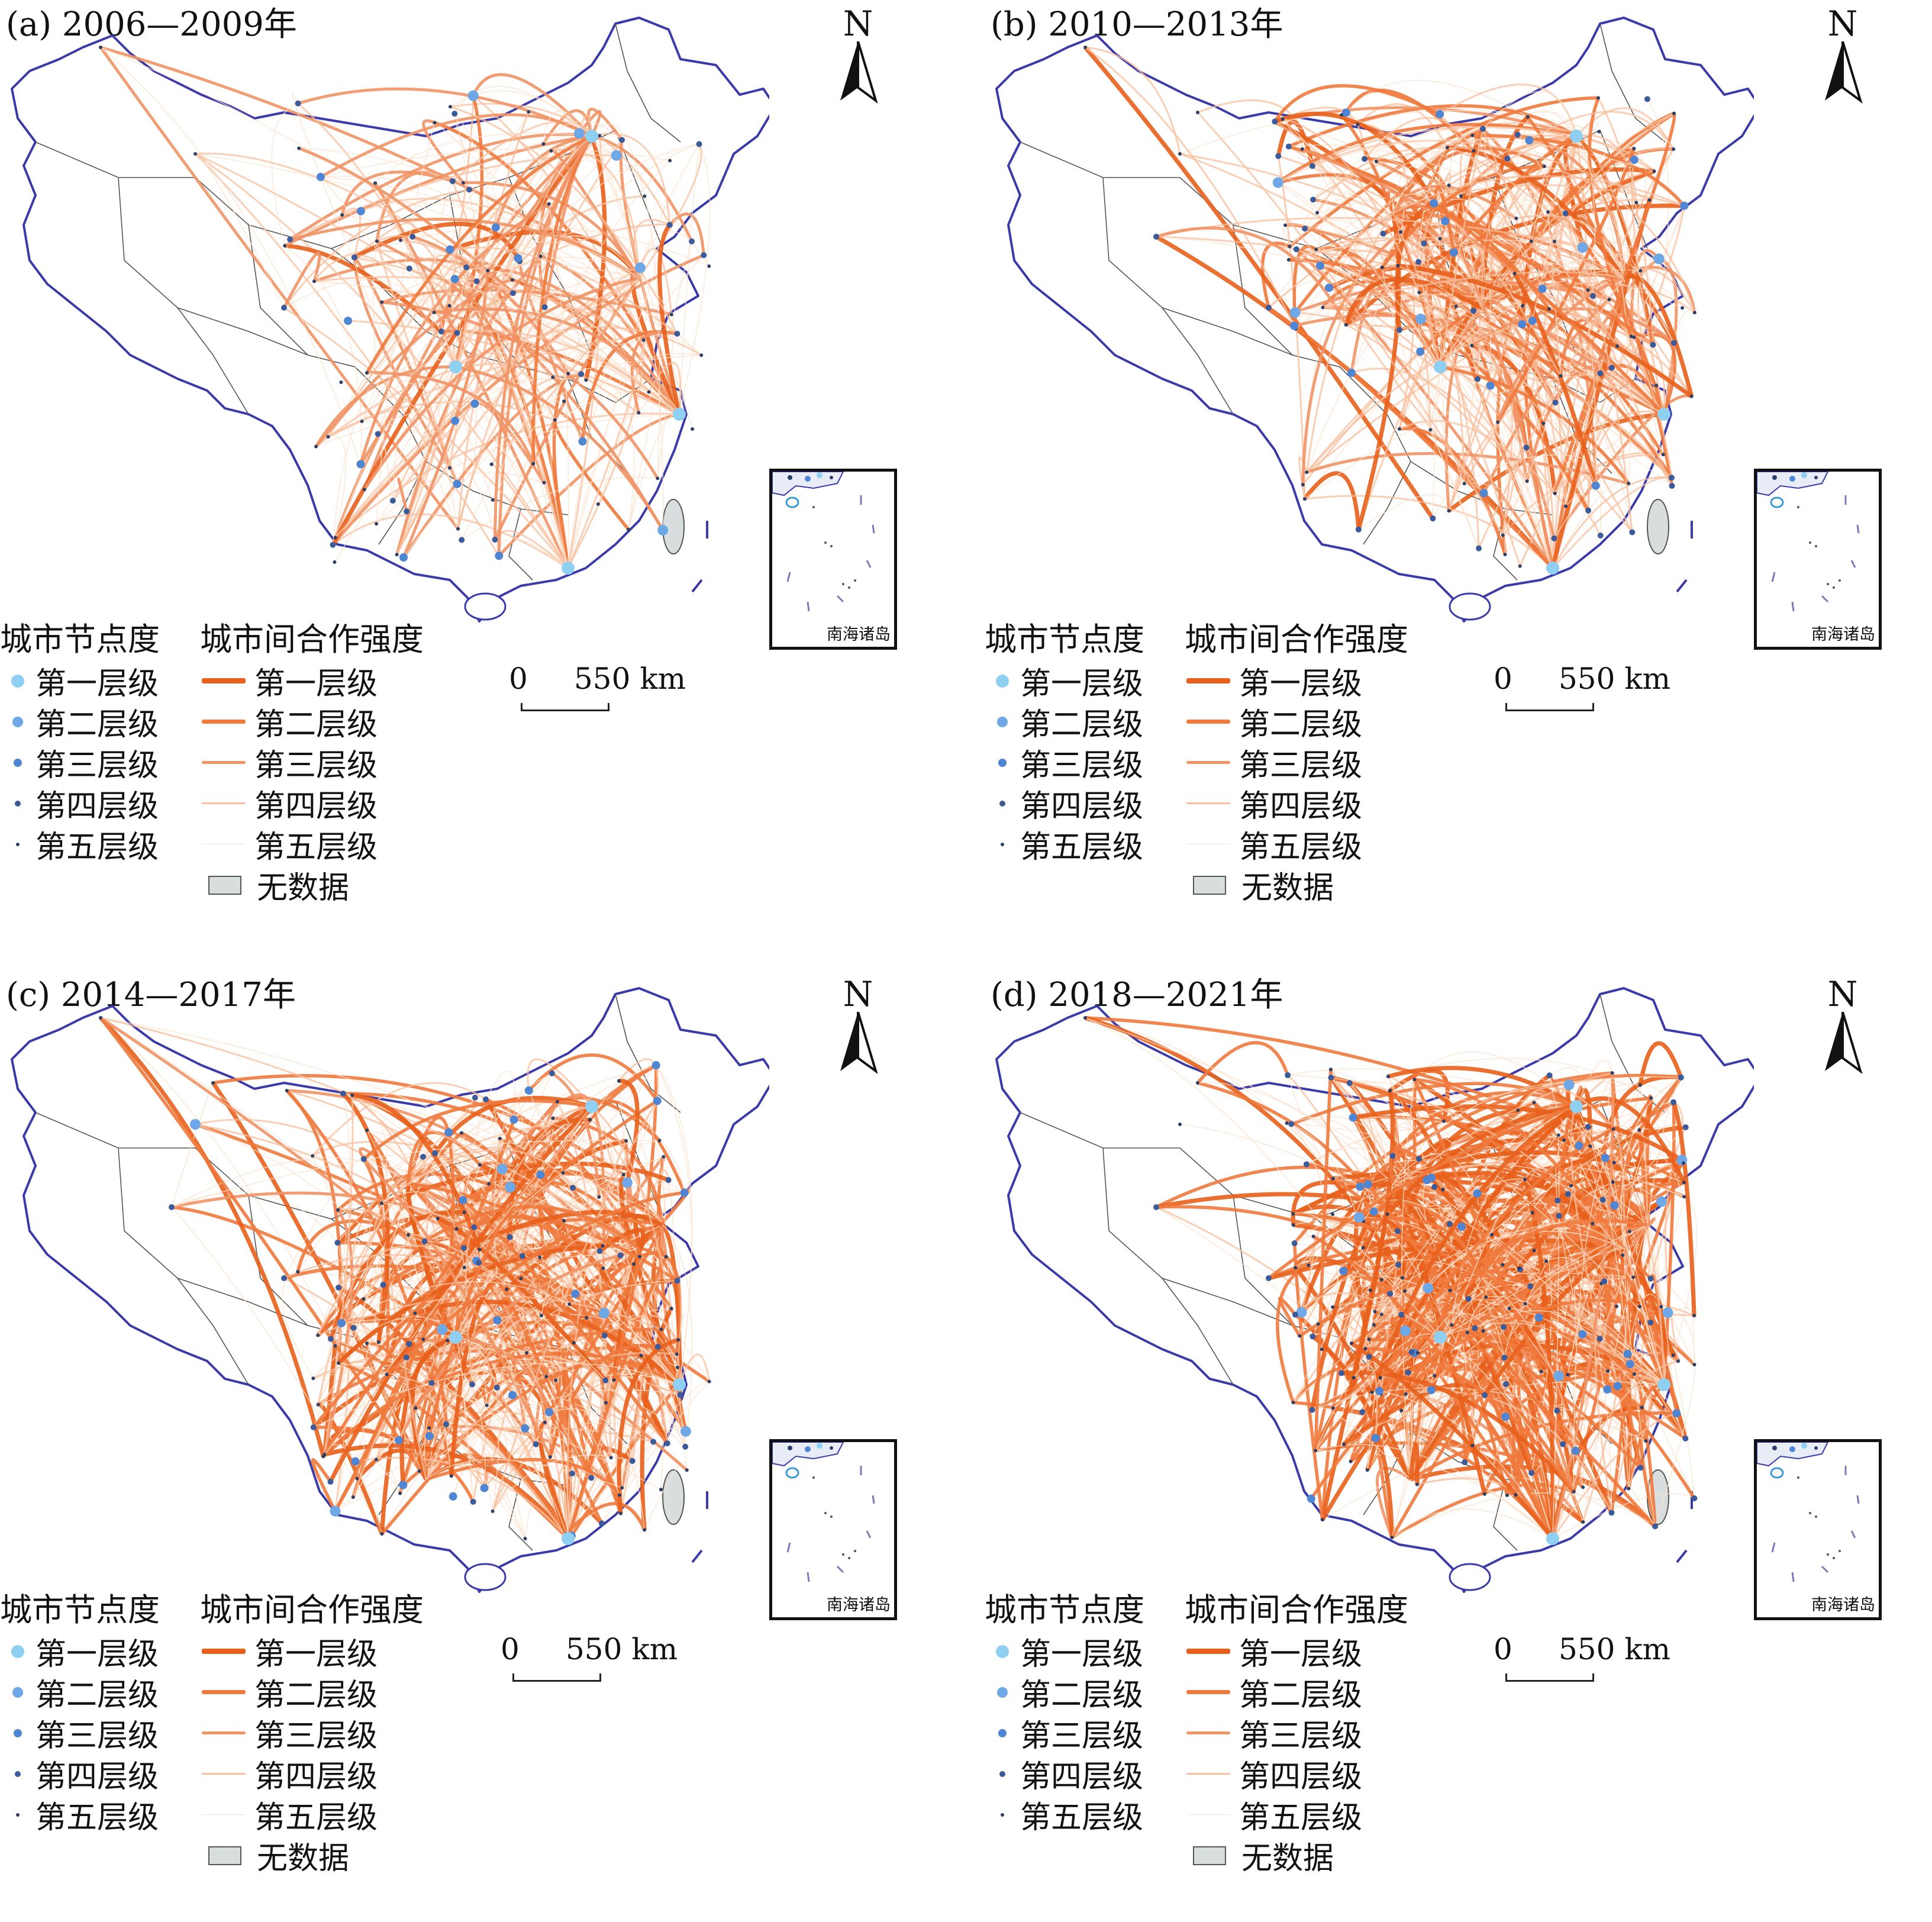 This screenshot has width=1932, height=1922. I want to click on taiwan-island, so click(1658, 526).